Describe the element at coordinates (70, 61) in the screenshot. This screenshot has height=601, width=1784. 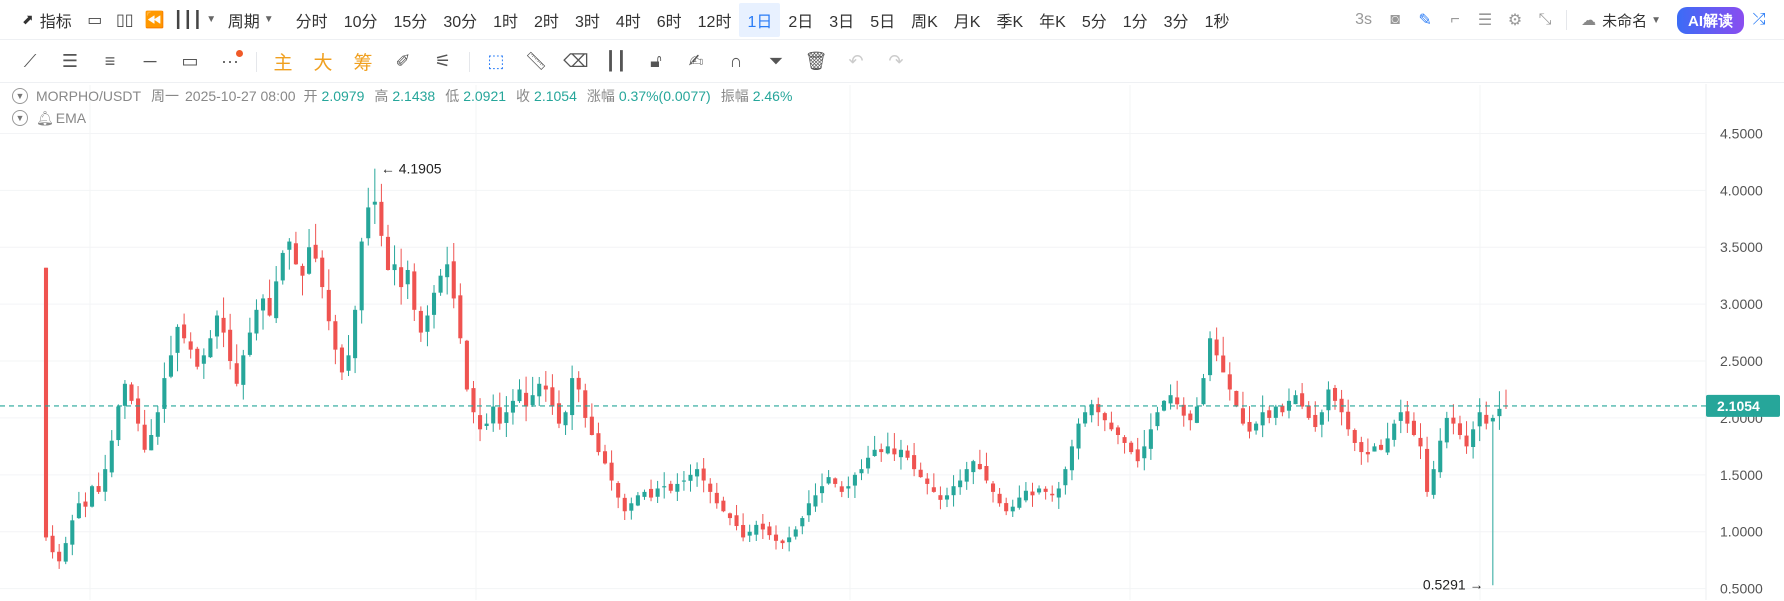
I see `parallel-channel-icon: ☰` at that location.